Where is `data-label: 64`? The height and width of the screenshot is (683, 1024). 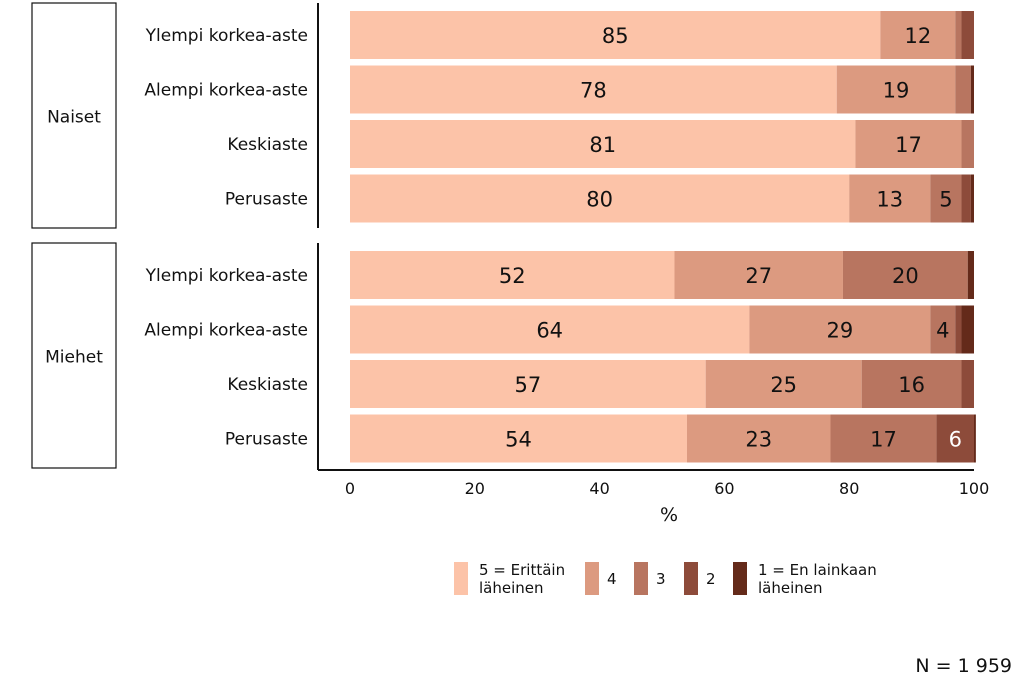 data-label: 64 is located at coordinates (549, 331).